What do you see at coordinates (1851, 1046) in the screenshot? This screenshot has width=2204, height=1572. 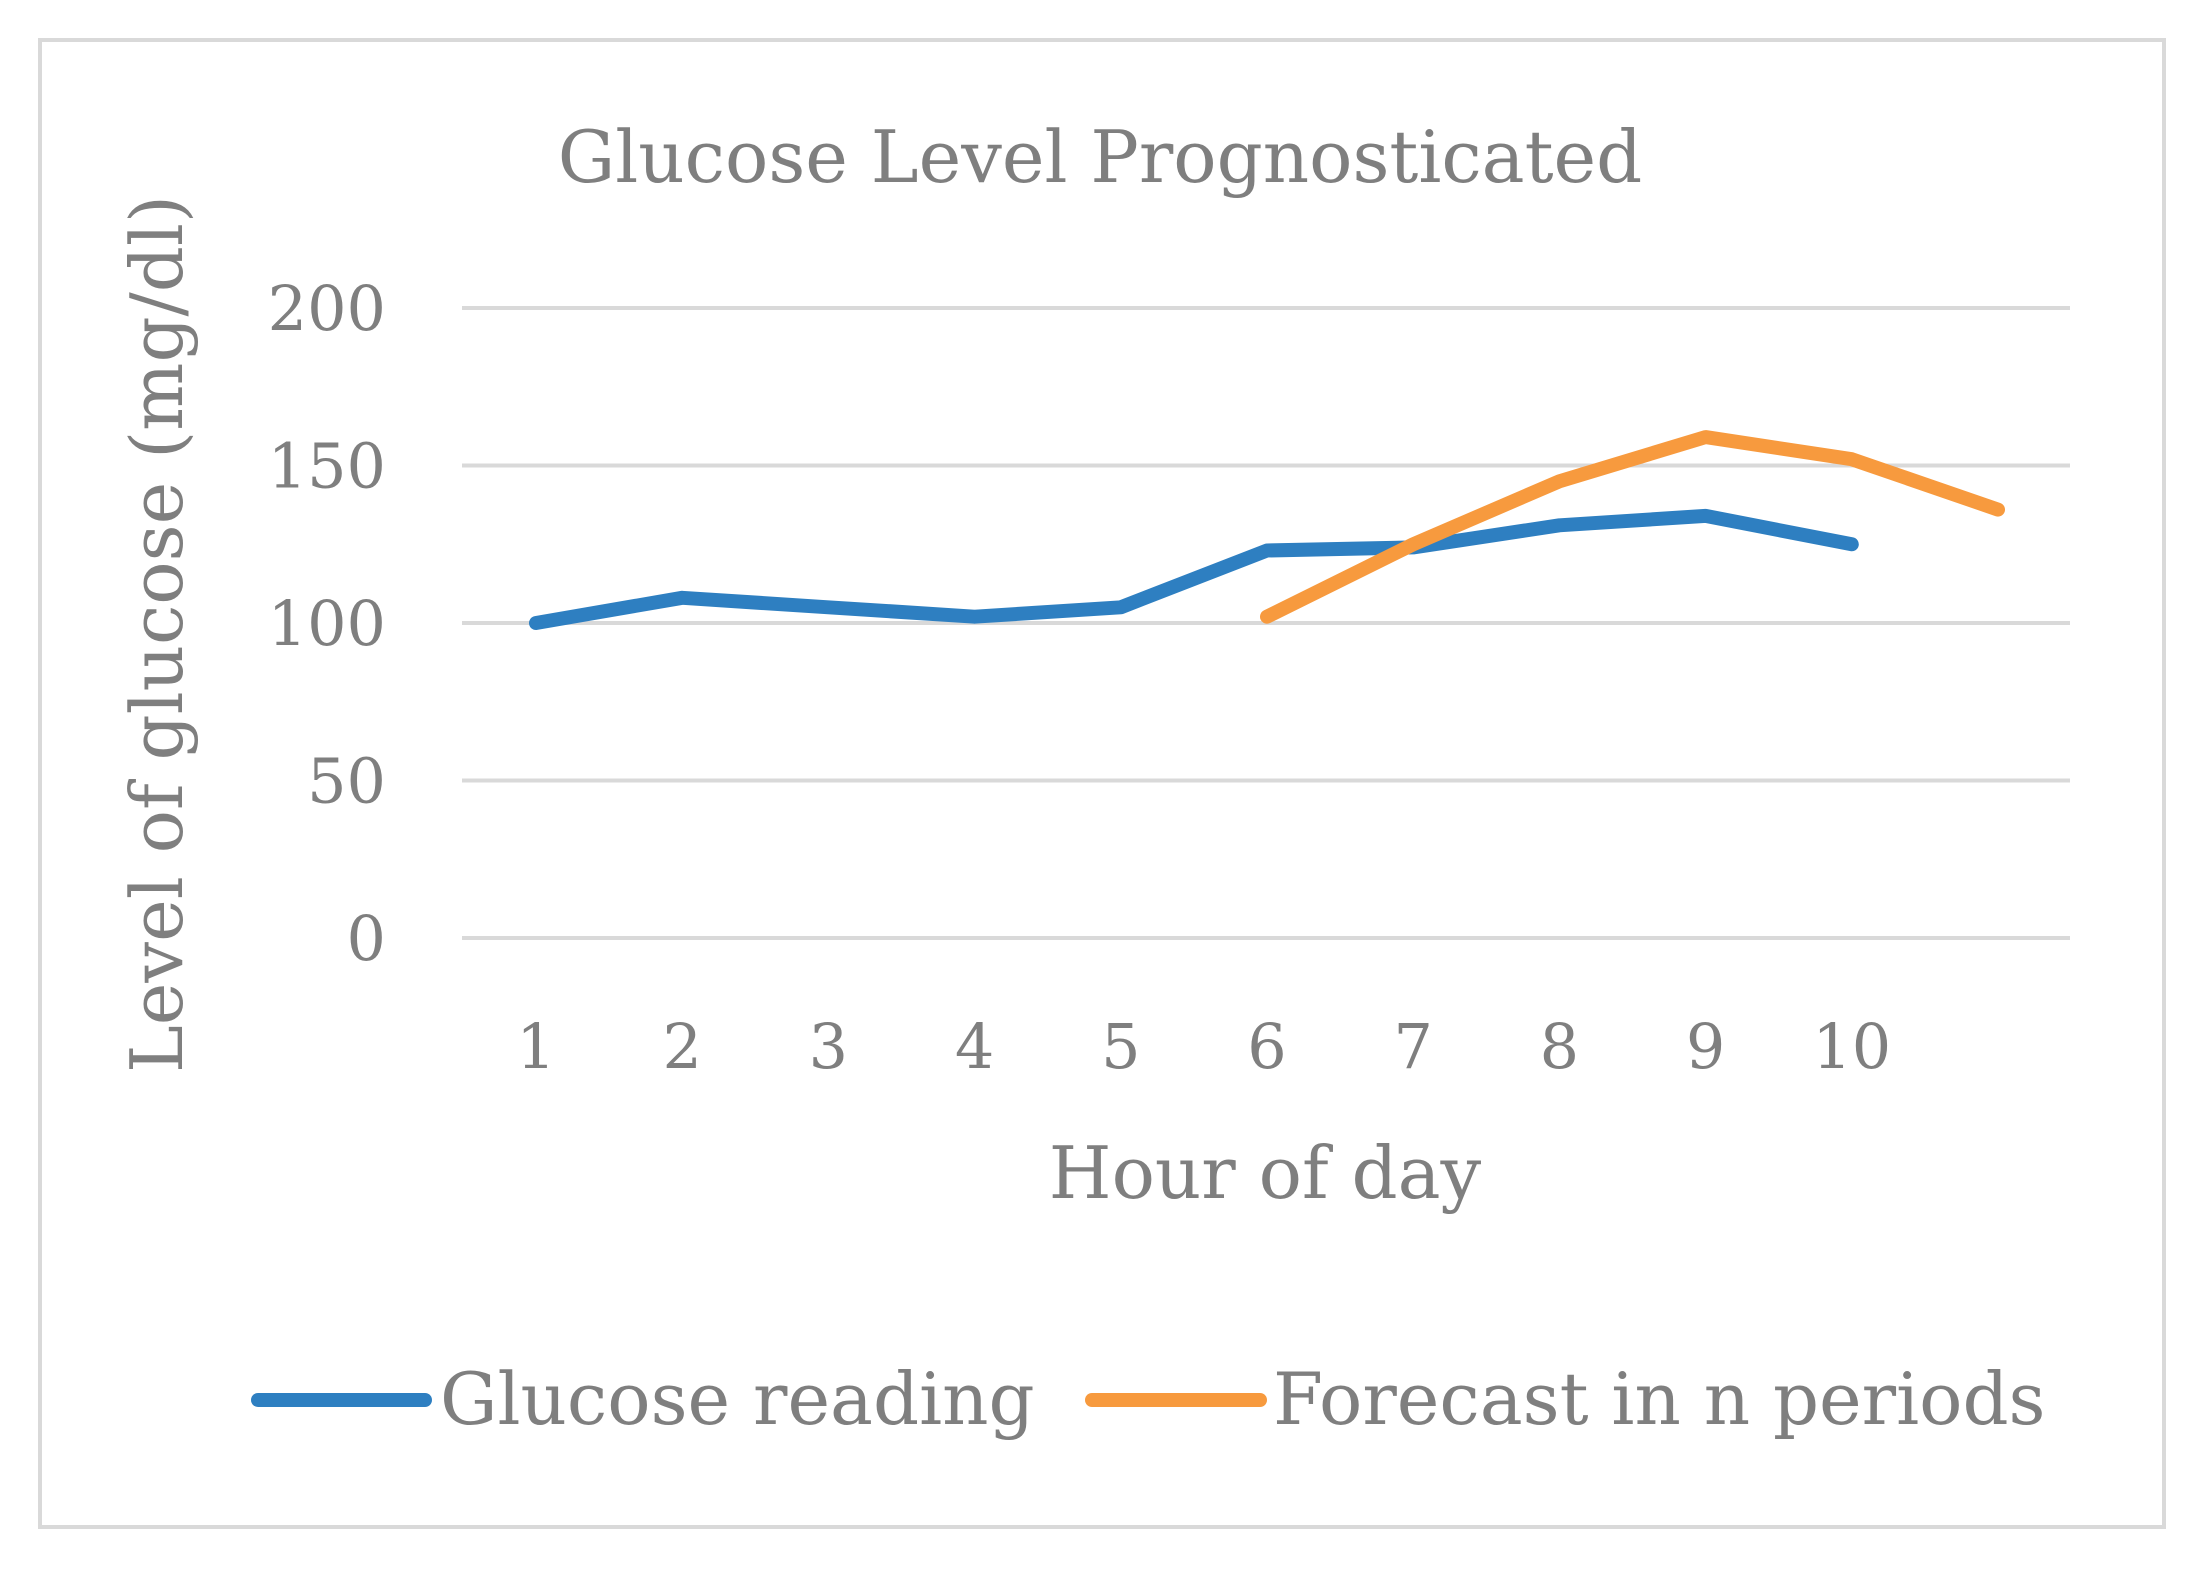 I see `x-tick-label: 10` at bounding box center [1851, 1046].